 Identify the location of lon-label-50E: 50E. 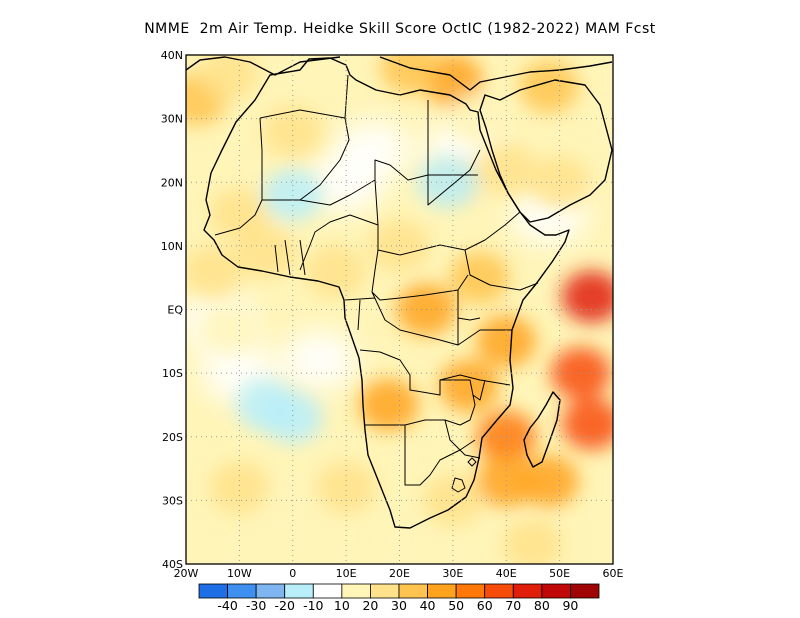
(559, 573).